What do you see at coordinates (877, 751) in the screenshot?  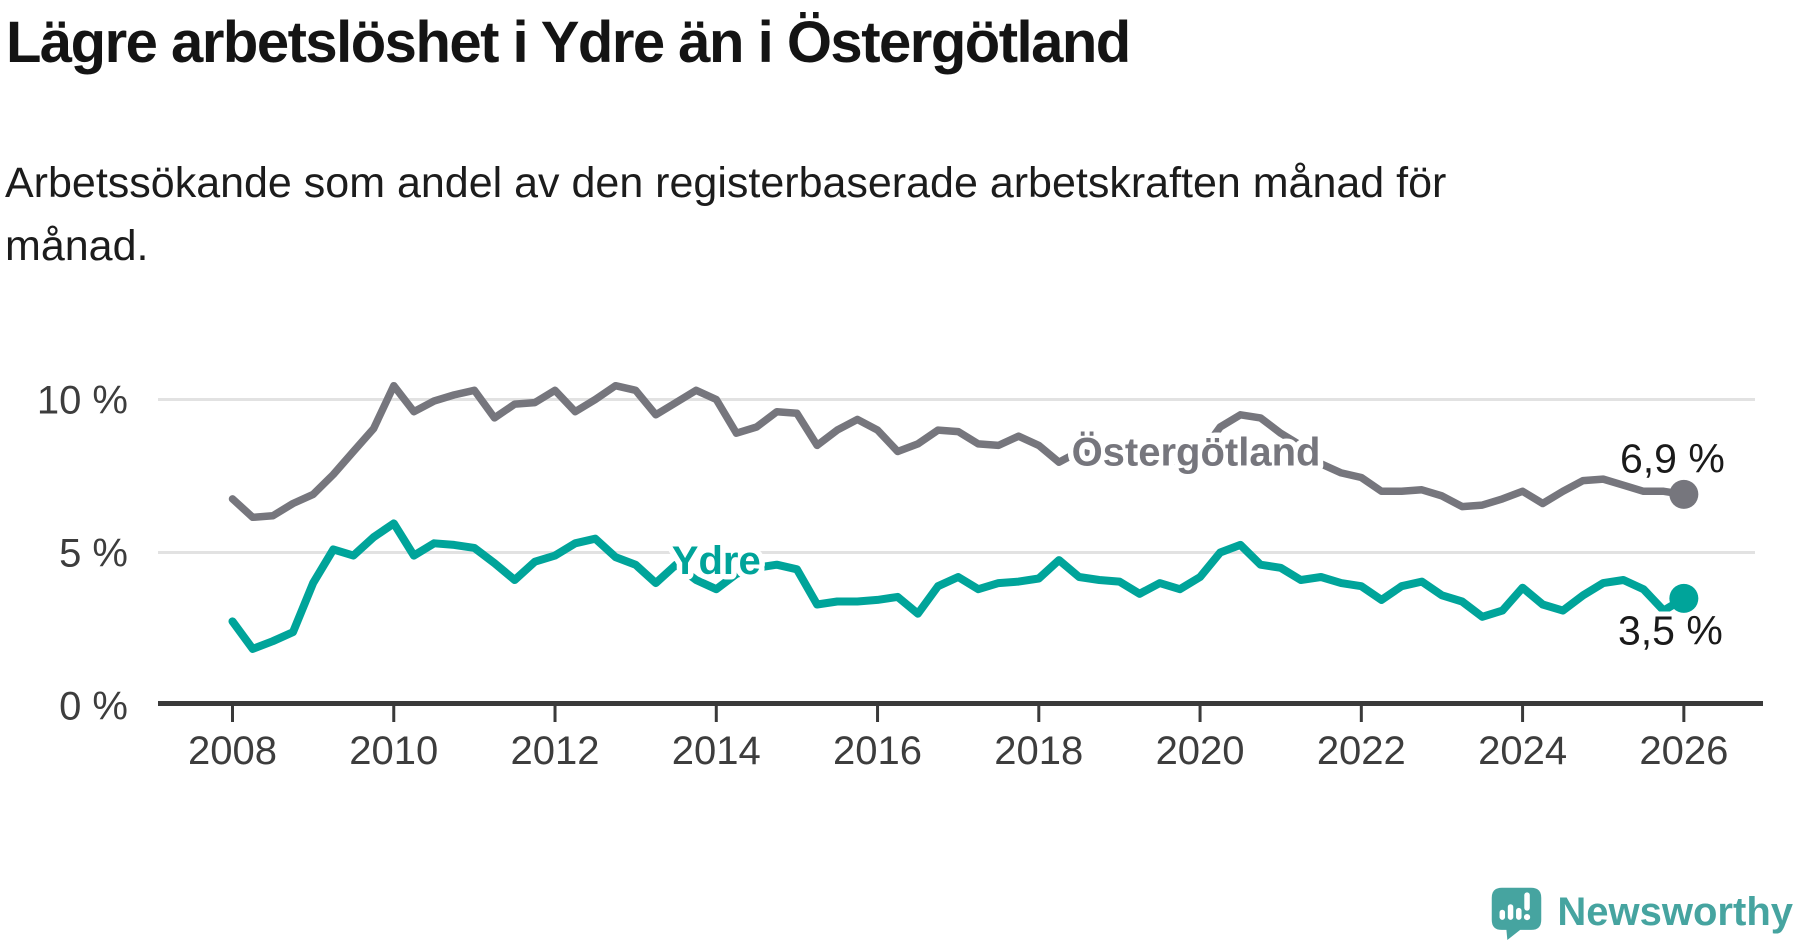 I see `x-tick-label-2016: 2016` at bounding box center [877, 751].